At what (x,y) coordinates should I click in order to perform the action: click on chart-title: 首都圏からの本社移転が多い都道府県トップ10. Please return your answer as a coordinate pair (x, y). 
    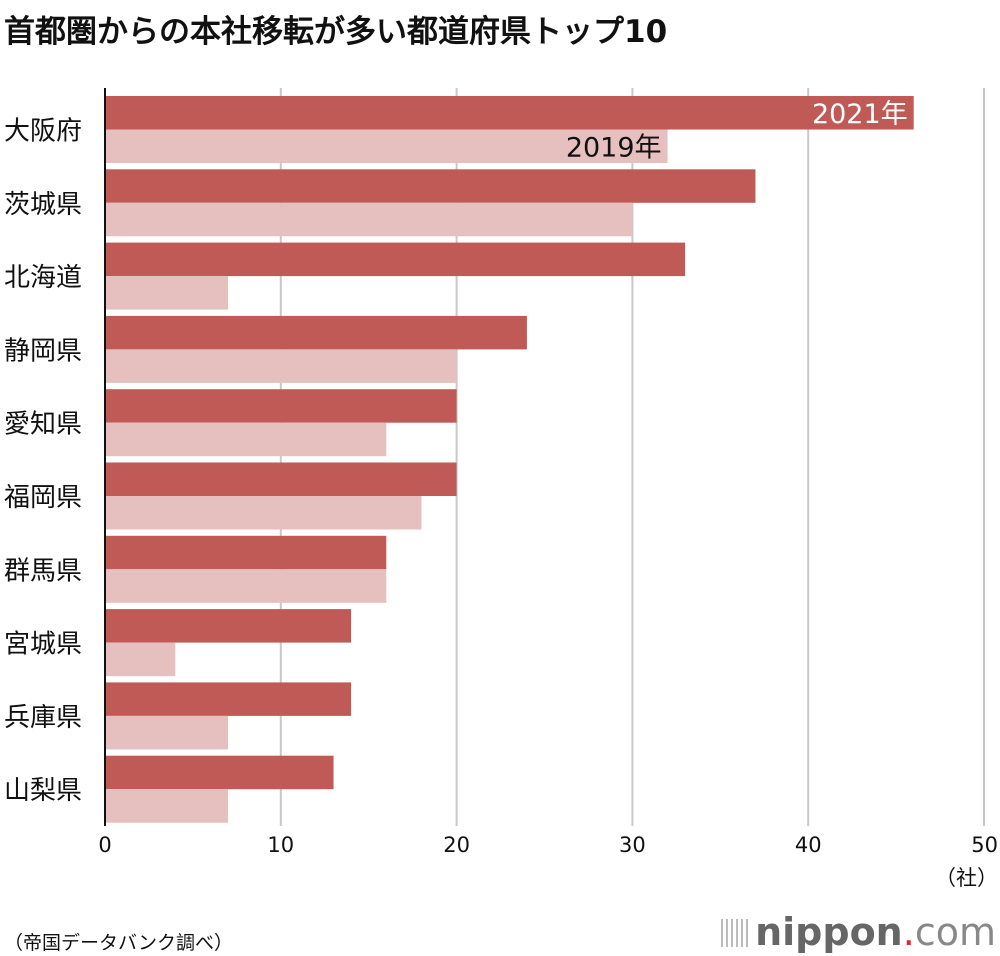
    Looking at the image, I should click on (336, 32).